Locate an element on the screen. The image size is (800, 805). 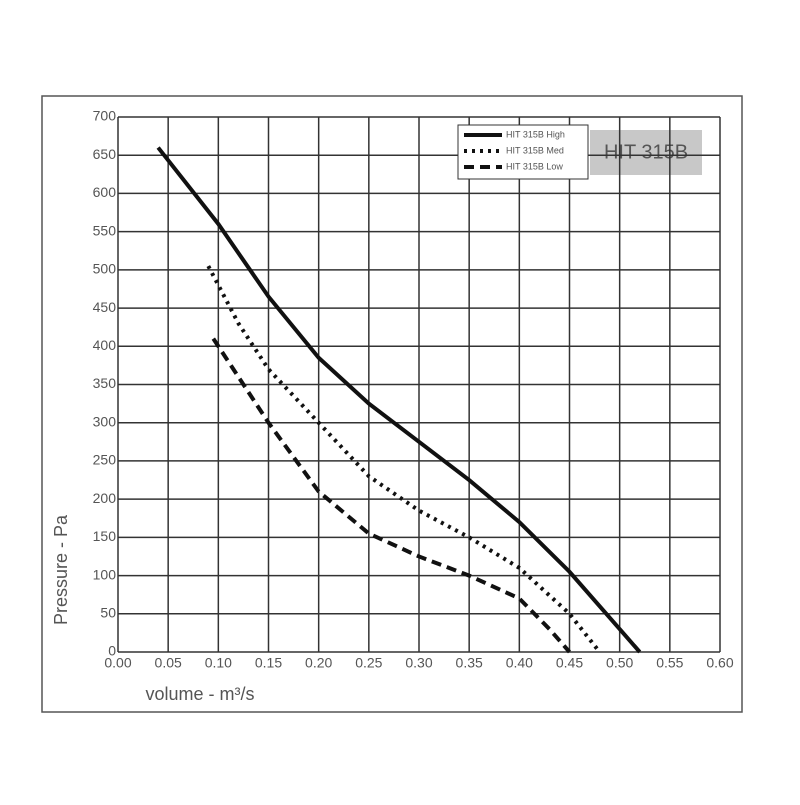
x-tick-label: 0.10 is located at coordinates (218, 663).